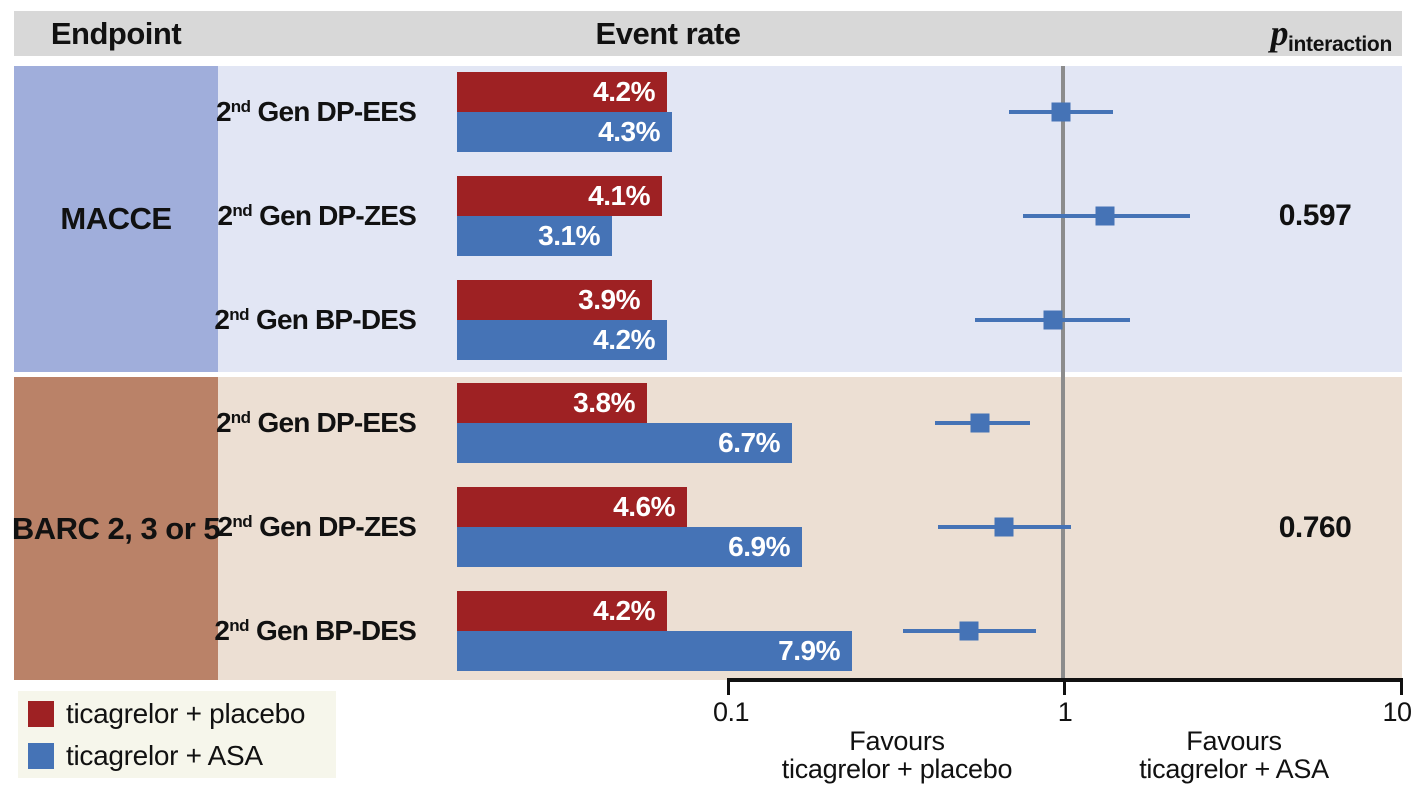 Image resolution: width=1418 pixels, height=791 pixels. I want to click on event-rate-bar-asa: 3.1%, so click(534, 236).